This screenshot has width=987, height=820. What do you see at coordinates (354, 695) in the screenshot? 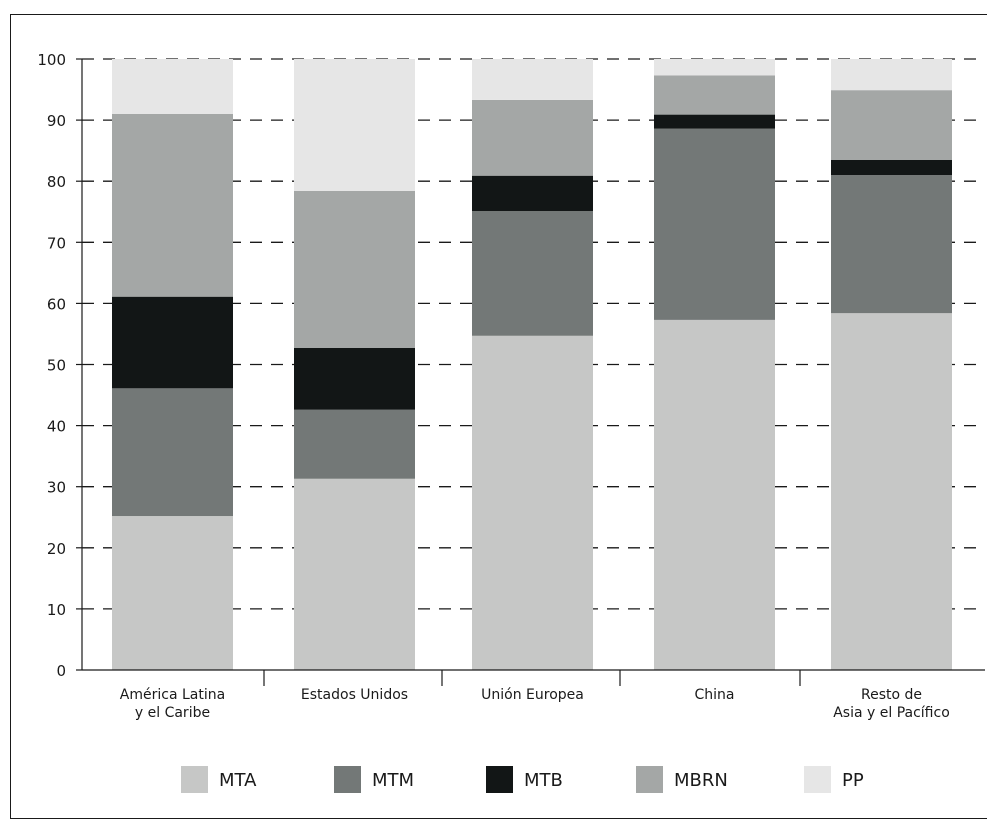
I see `x-category-label: Estados Unidos` at bounding box center [354, 695].